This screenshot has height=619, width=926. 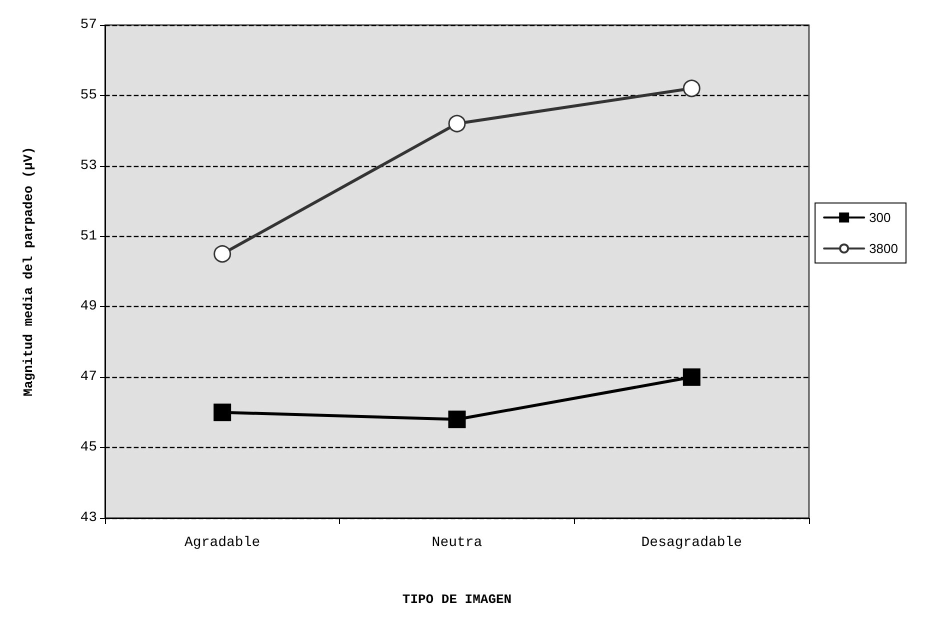 What do you see at coordinates (88, 448) in the screenshot?
I see `y-tick-label: 45` at bounding box center [88, 448].